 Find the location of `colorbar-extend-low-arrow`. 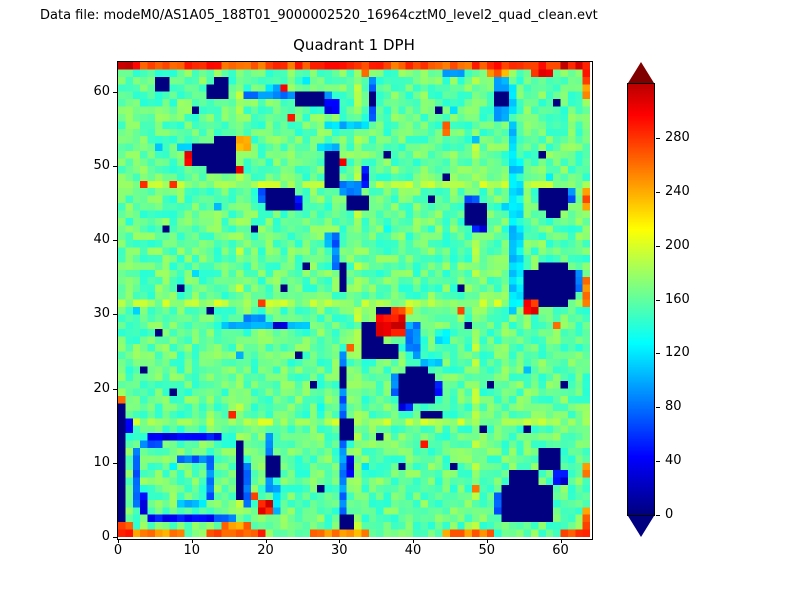

colorbar-extend-low-arrow is located at coordinates (641, 526).